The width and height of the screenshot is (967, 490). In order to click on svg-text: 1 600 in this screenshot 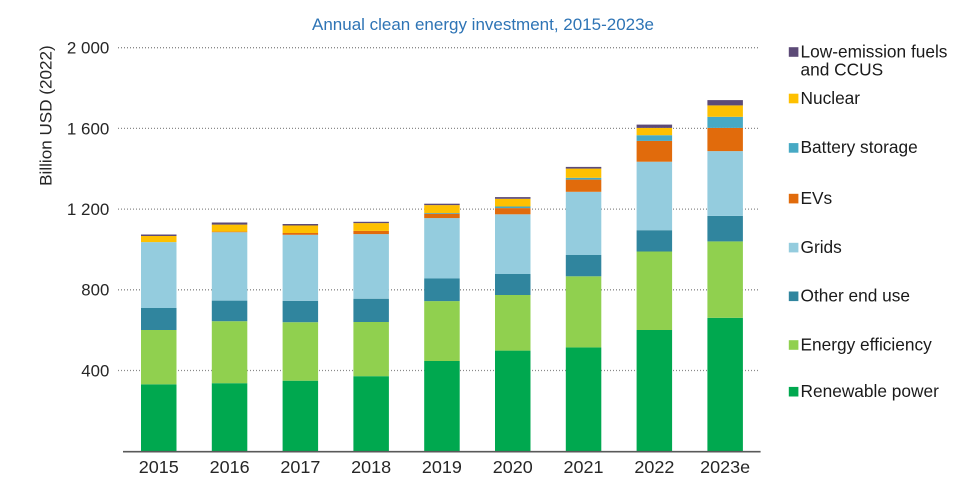, I will do `click(88, 129)`.